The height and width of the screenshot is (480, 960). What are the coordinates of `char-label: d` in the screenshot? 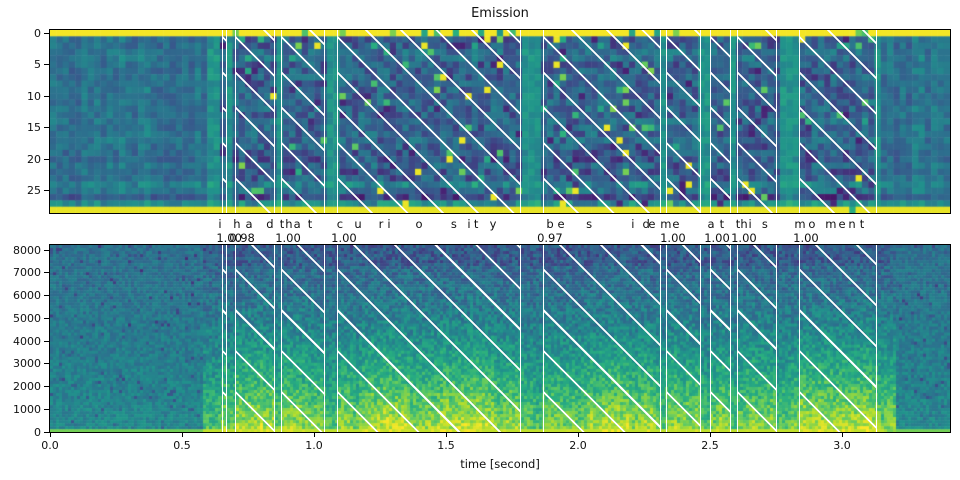 It's located at (646, 224).